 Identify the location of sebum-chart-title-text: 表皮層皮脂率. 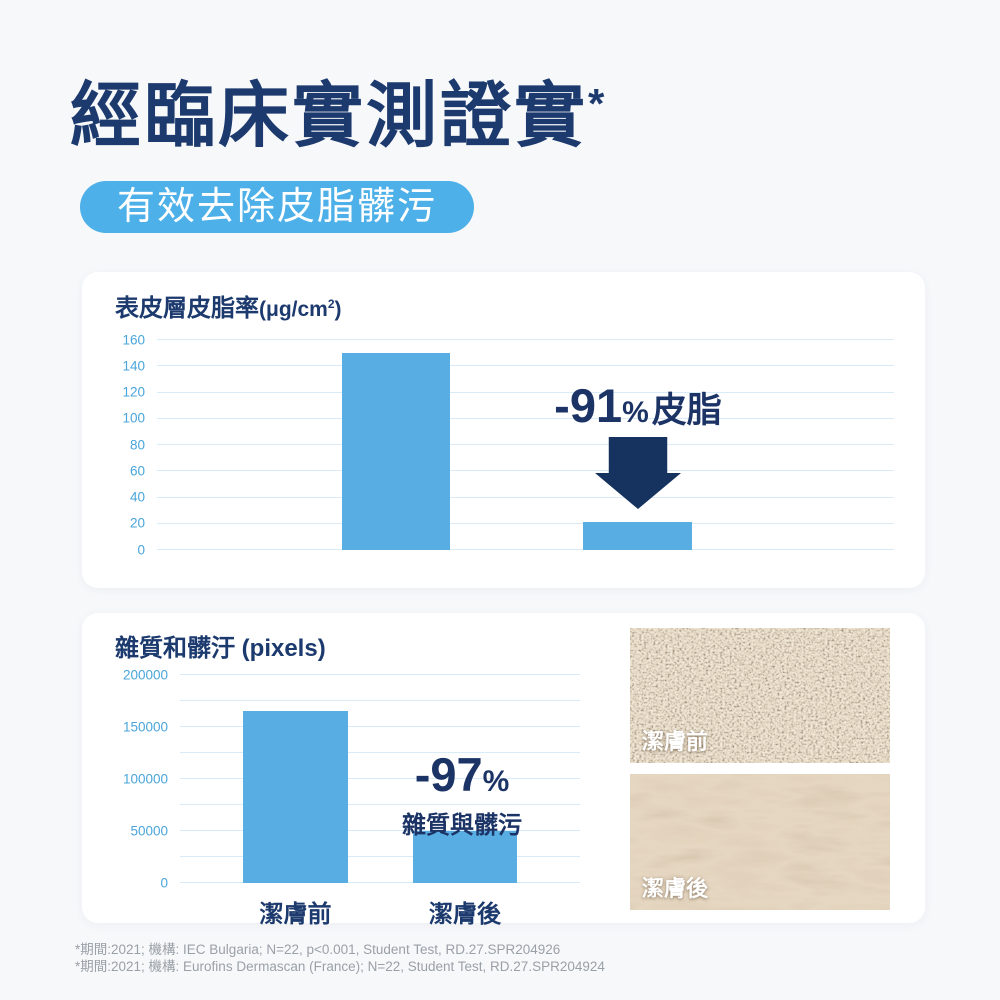
(187, 308).